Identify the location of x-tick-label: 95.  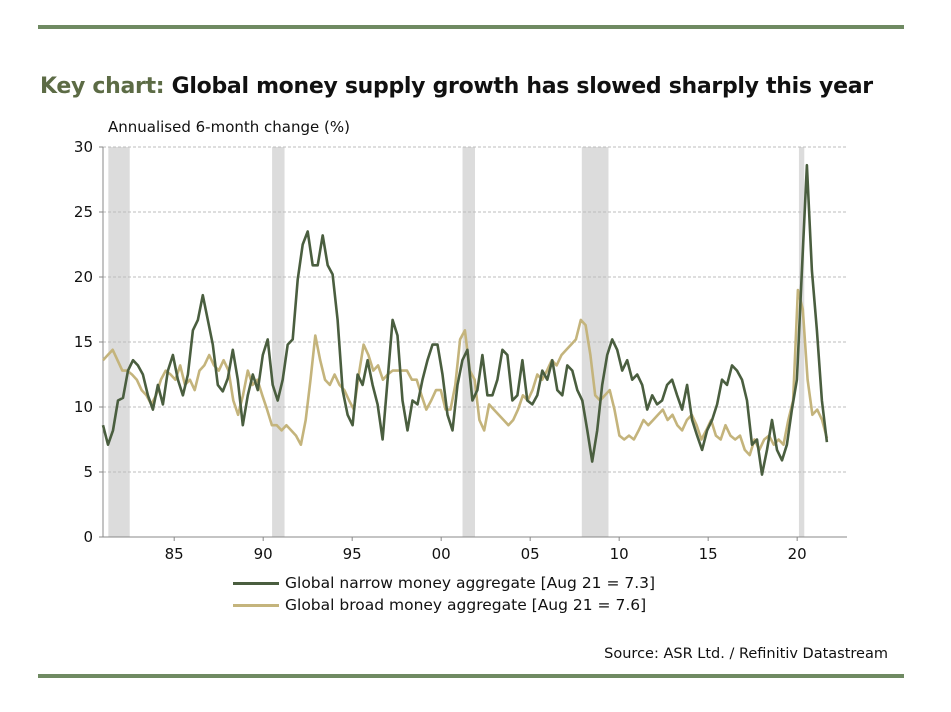
(352, 554).